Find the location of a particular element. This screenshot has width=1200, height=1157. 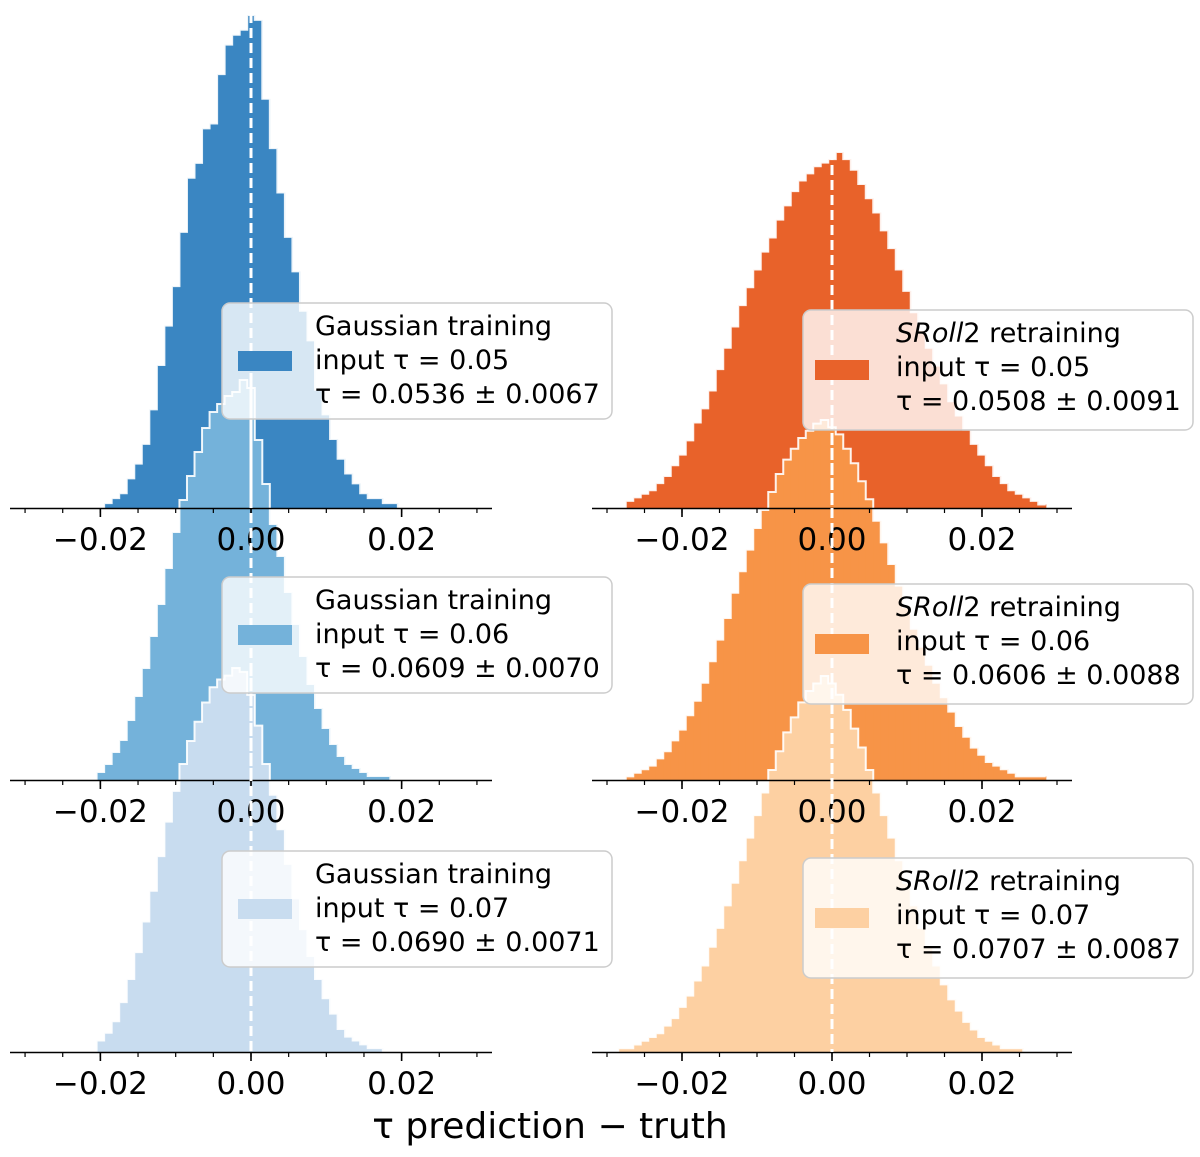

legend-line-3: τ = 0.0690 ± 0.0071 is located at coordinates (457, 942).